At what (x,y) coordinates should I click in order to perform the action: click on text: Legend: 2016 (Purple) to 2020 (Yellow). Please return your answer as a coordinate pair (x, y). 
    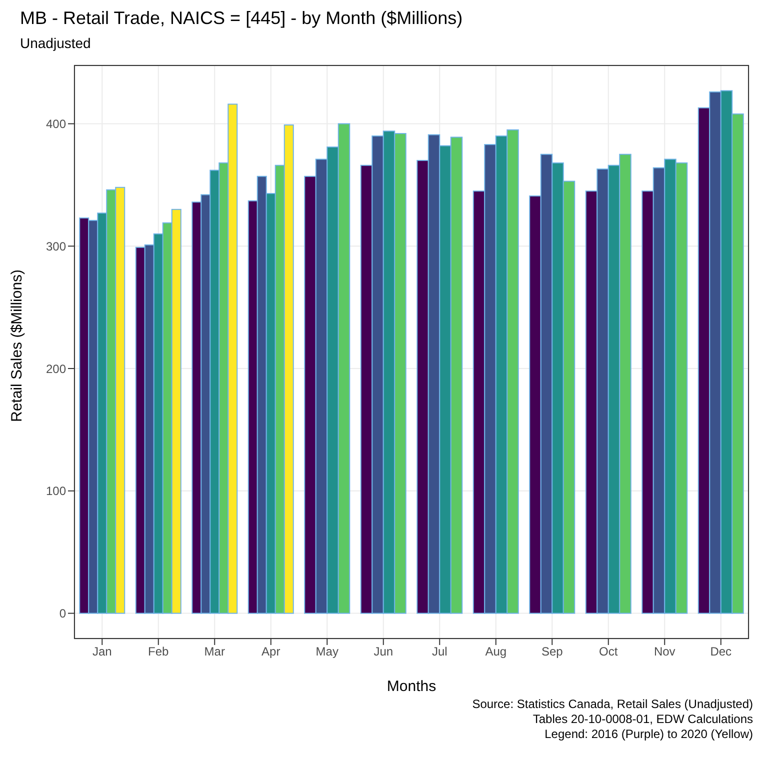
    Looking at the image, I should click on (648, 734).